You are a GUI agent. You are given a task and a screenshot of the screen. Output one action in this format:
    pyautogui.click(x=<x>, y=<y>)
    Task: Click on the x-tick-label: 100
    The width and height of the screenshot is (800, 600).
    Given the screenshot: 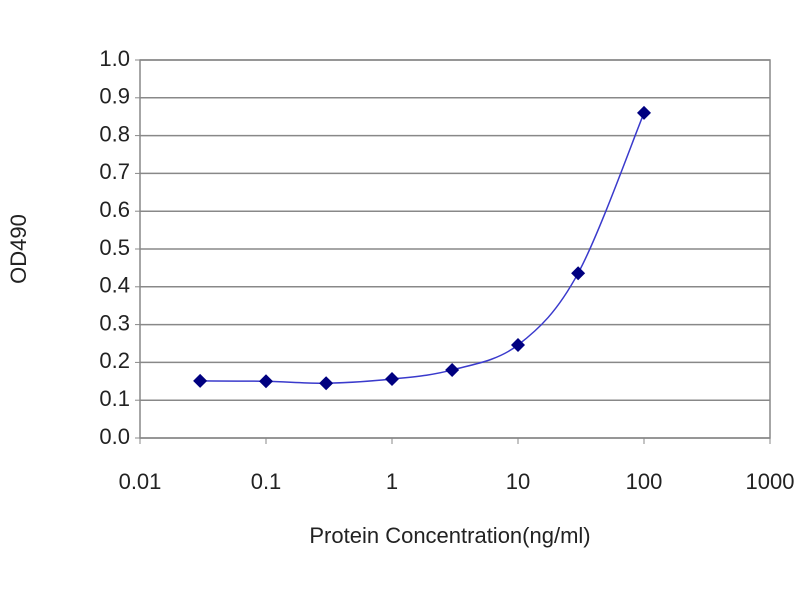 What is the action you would take?
    pyautogui.click(x=644, y=481)
    